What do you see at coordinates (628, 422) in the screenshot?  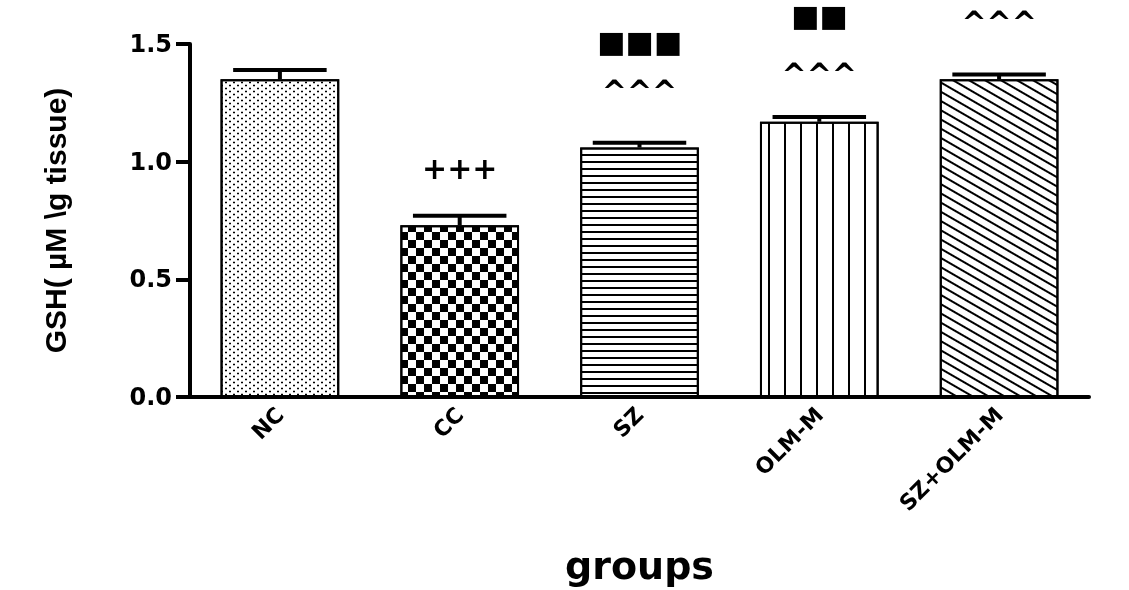 I see `x-tick-label: SZ` at bounding box center [628, 422].